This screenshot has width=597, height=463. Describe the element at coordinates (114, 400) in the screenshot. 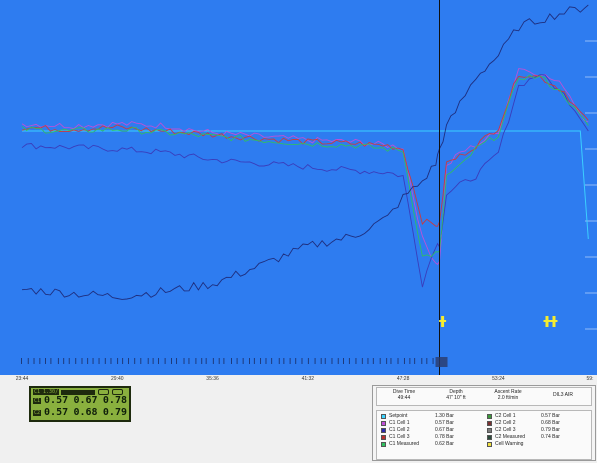

I see `c1-value: 0.78` at that location.